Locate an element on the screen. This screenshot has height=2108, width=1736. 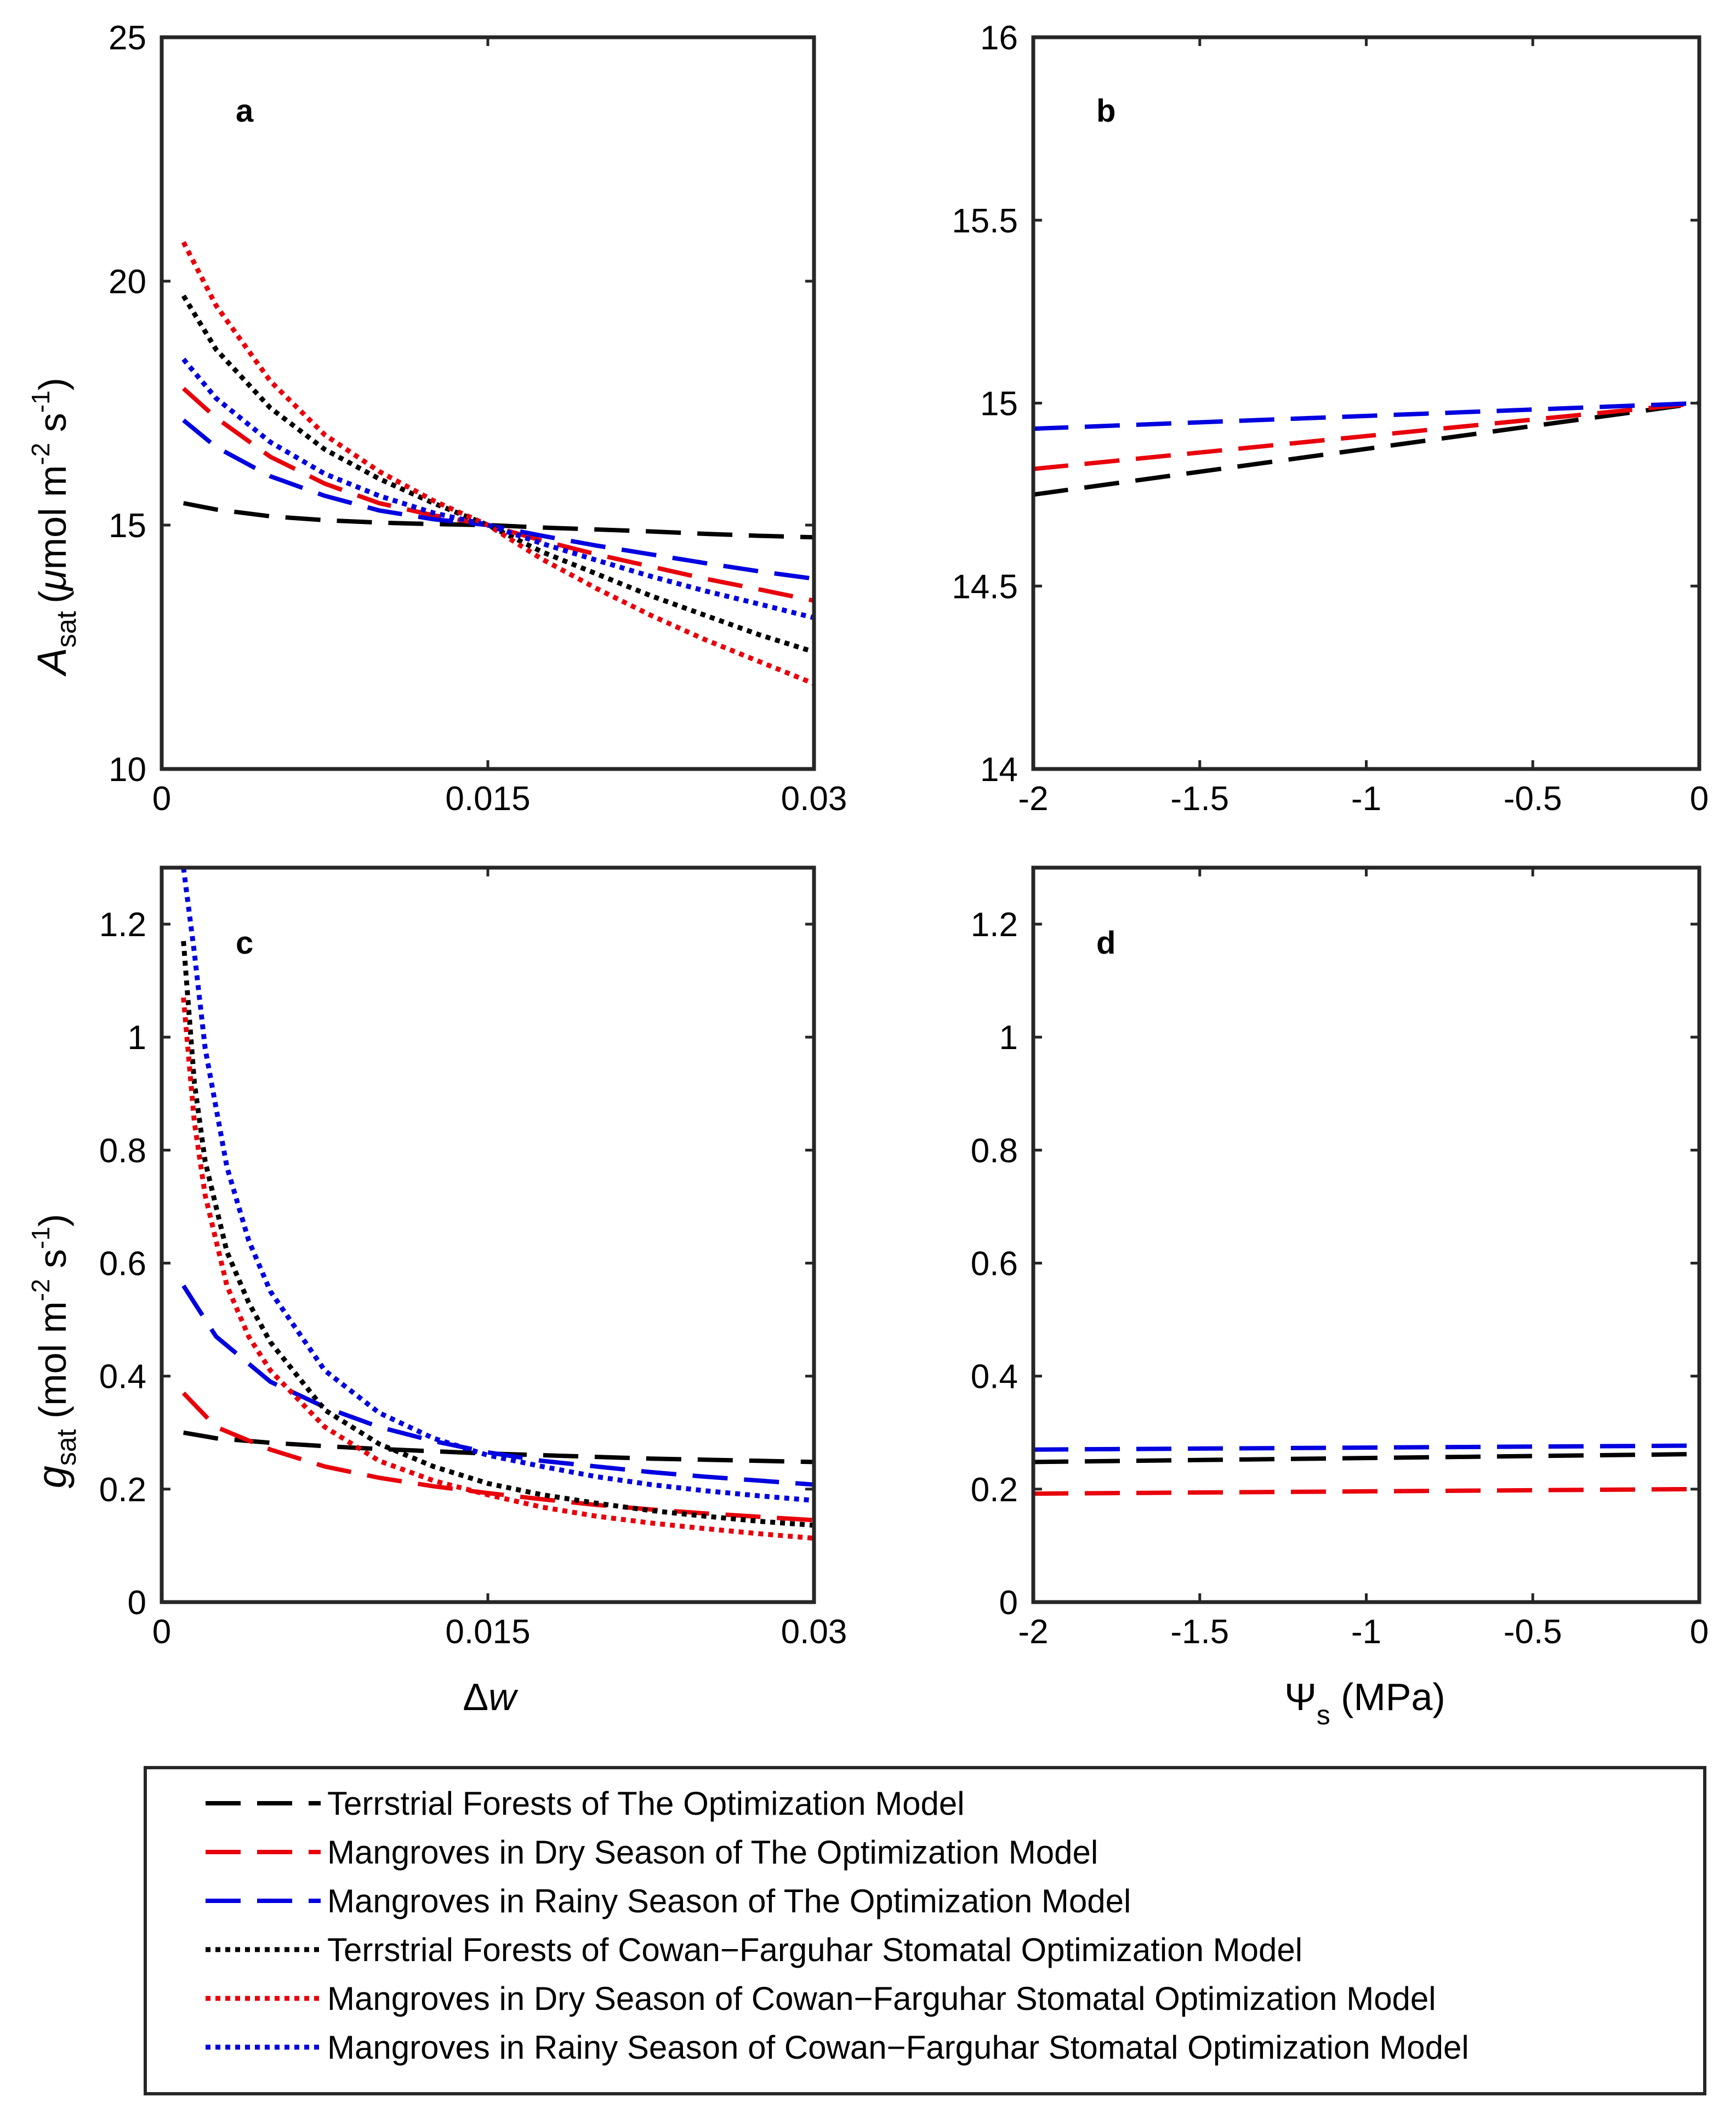
y-tick-label: 20 is located at coordinates (128, 282).